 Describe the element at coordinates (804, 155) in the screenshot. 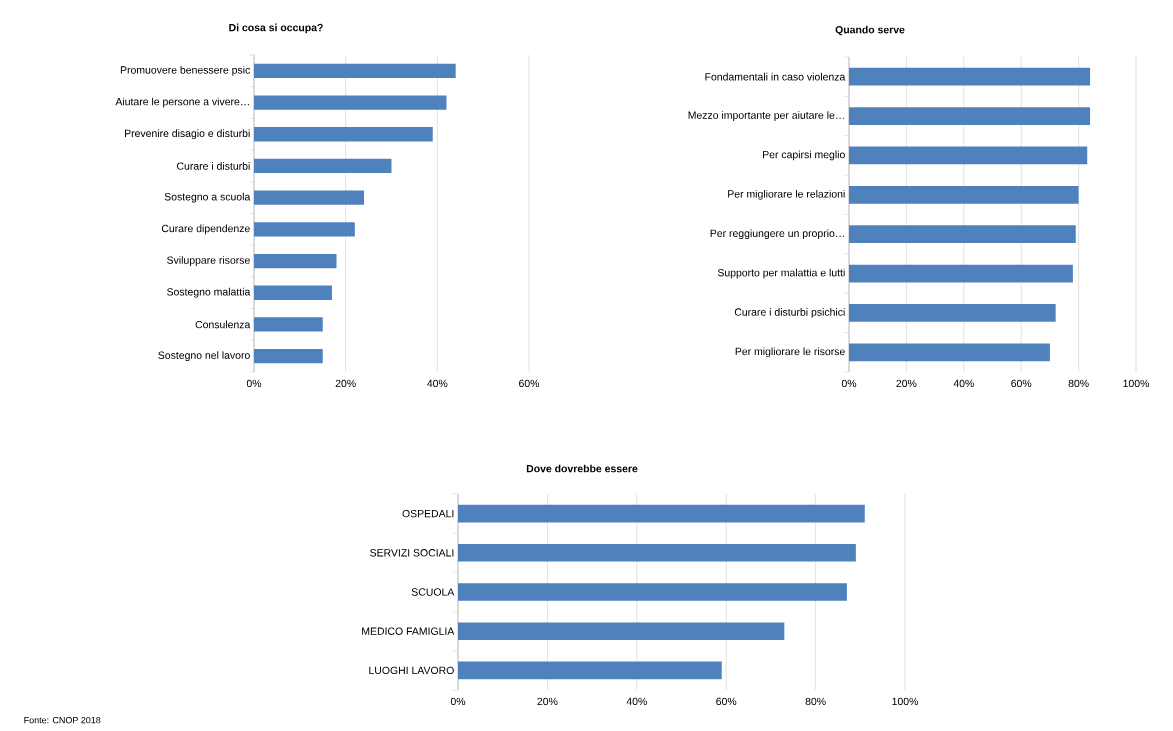

I see `y-tick-label: Per capirsi meglio` at that location.